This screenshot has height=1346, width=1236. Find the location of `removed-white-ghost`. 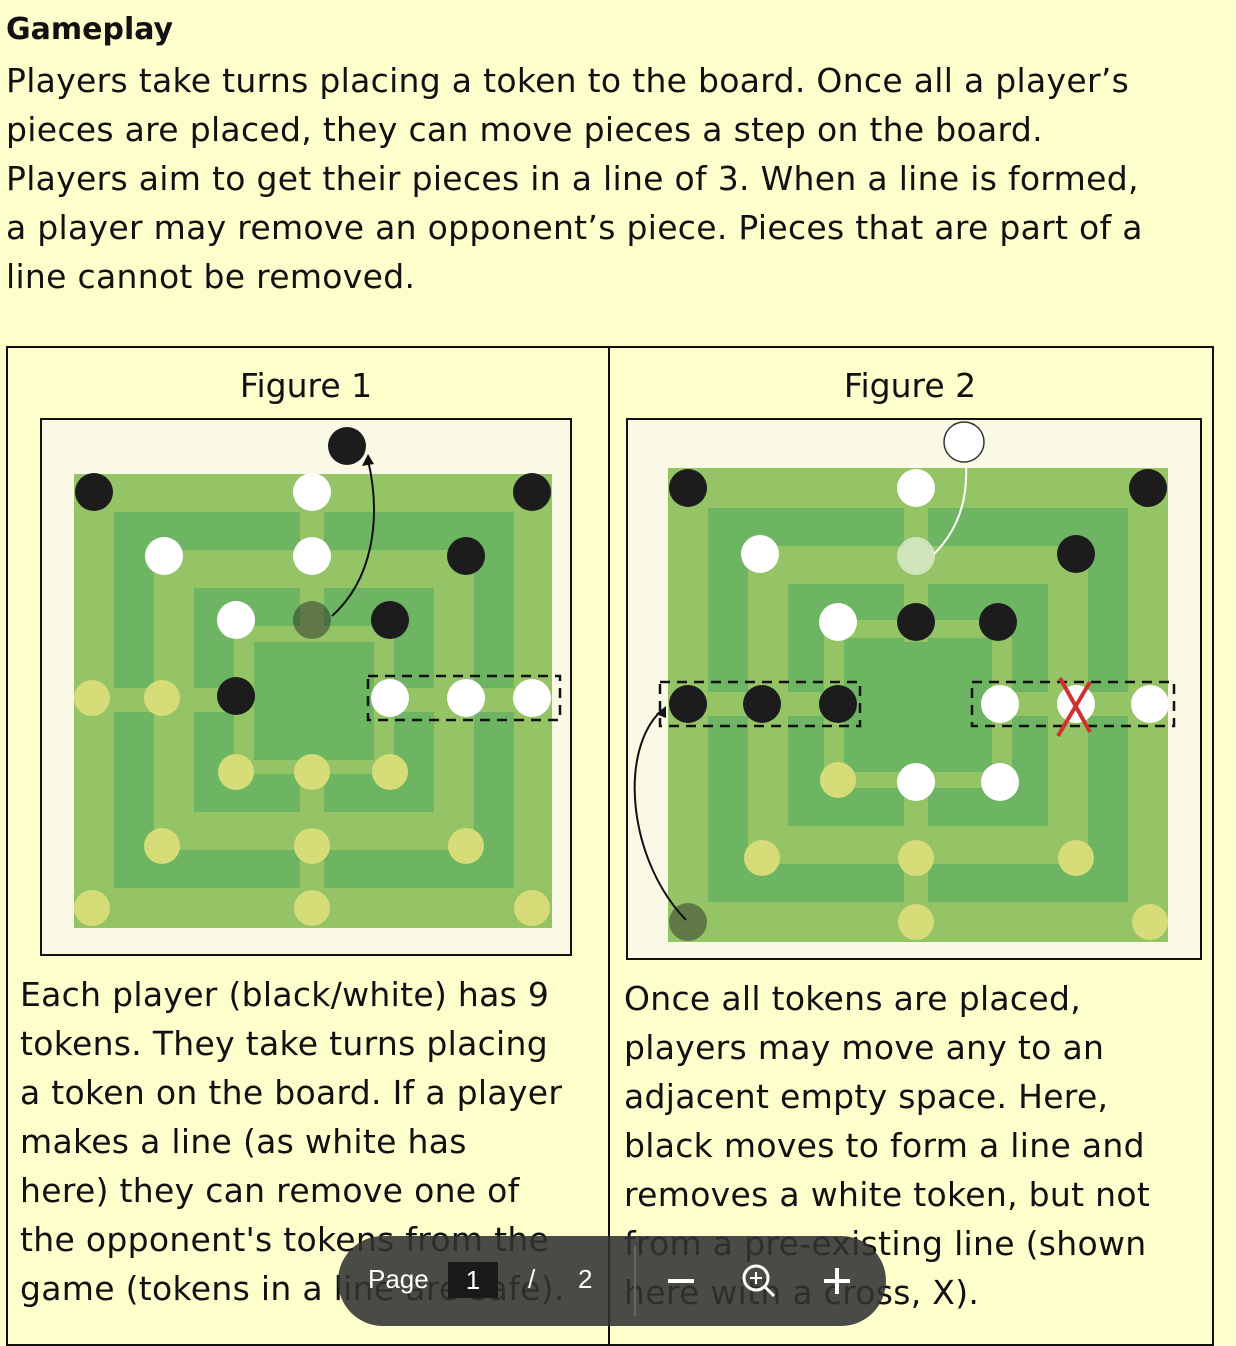

removed-white-ghost is located at coordinates (916, 556).